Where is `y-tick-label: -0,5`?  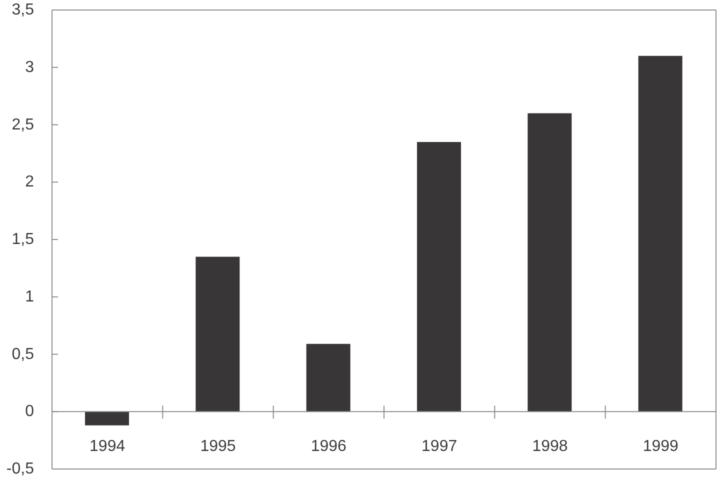 y-tick-label: -0,5 is located at coordinates (20, 469).